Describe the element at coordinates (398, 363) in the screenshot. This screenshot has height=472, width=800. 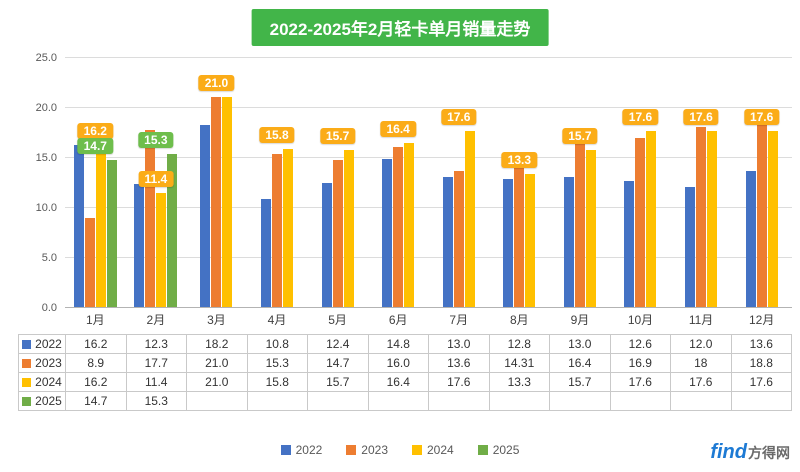
I see `table-cell: 16.0` at that location.